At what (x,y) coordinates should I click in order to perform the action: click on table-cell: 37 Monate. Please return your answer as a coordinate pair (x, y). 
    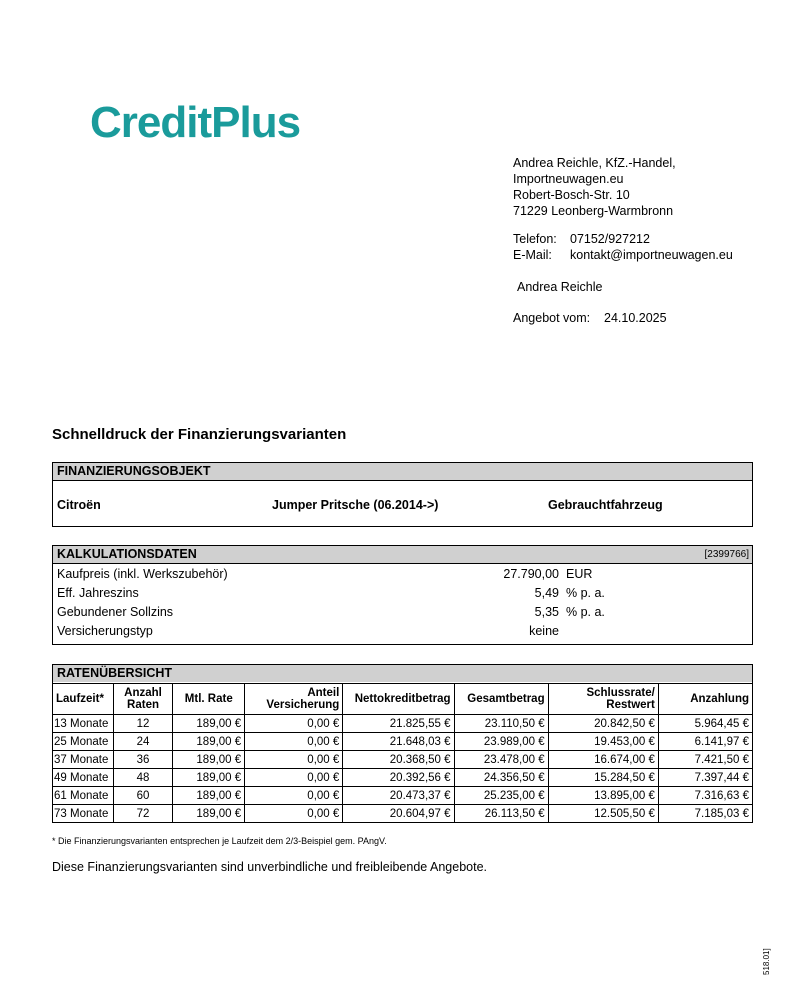
    Looking at the image, I should click on (83, 759).